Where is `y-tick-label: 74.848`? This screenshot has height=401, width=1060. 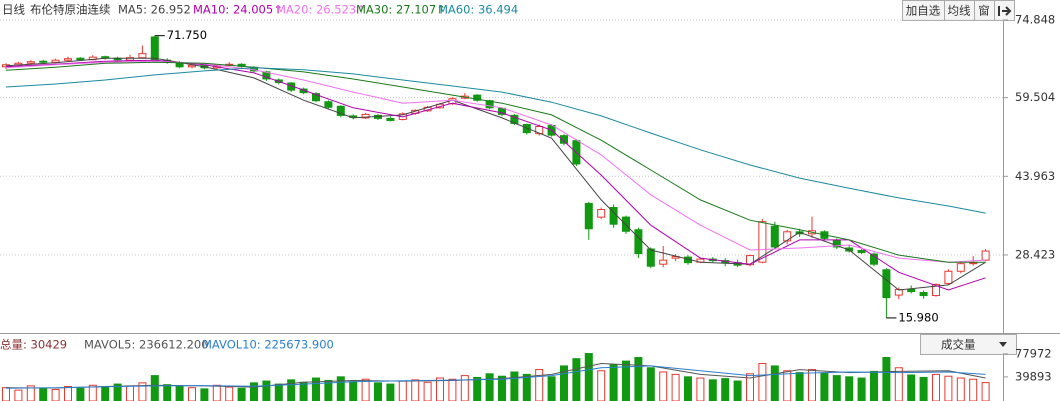 y-tick-label: 74.848 is located at coordinates (1035, 20).